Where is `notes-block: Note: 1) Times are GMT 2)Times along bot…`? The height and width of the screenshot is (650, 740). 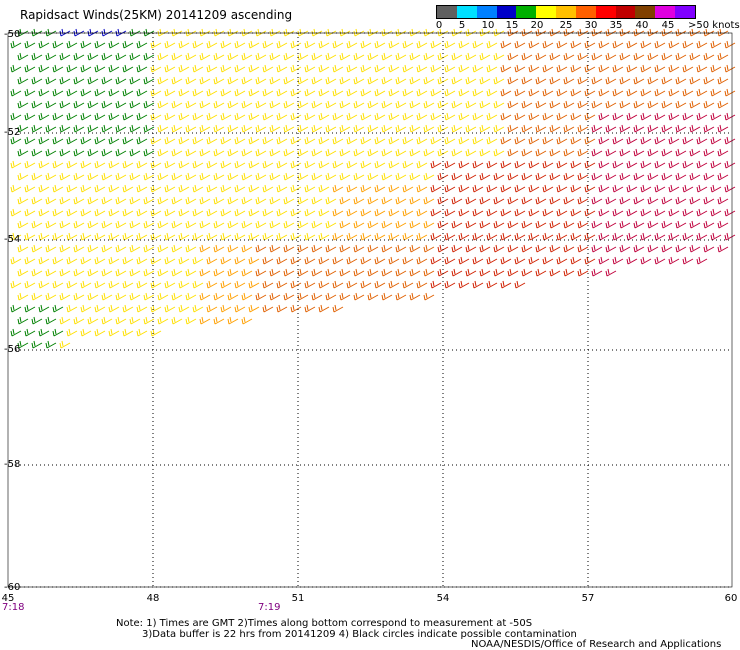
notes-block: Note: 1) Times are GMT 2)Times along bot… is located at coordinates (346, 629).